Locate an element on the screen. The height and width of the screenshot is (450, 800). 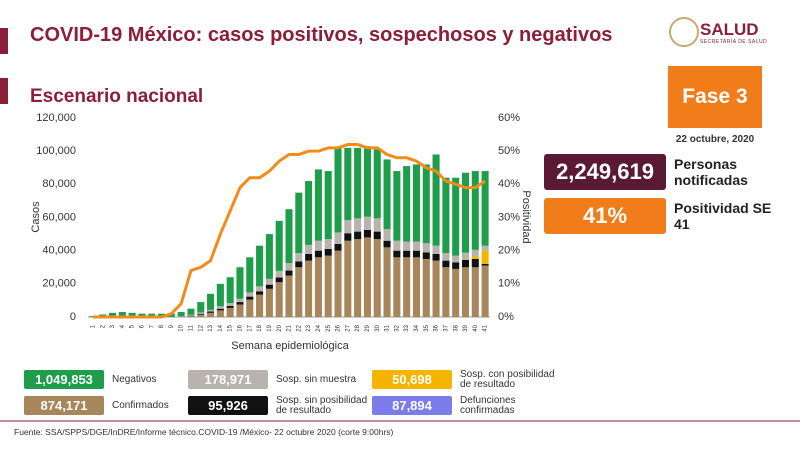
x-tick-label: 25 is located at coordinates (329, 327).